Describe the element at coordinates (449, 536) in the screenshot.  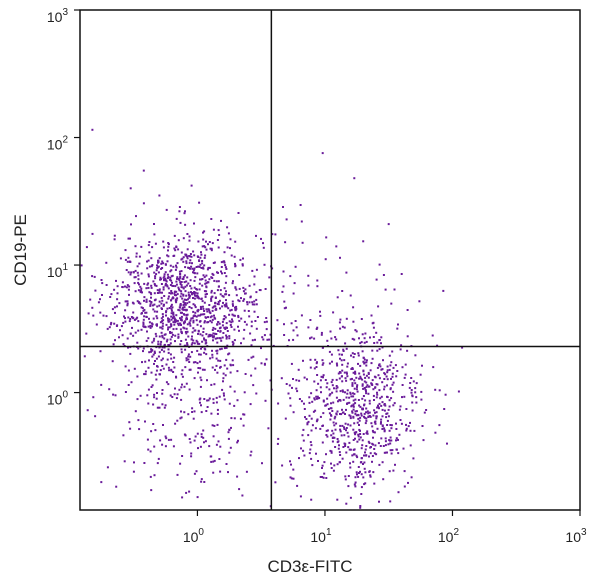
I see `x-tick-label: 102` at that location.